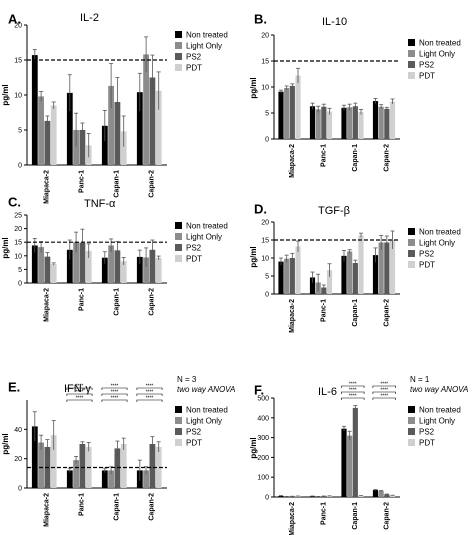 The height and width of the screenshot is (535, 474). What do you see at coordinates (100, 204) in the screenshot?
I see `panel-3-title: TNF-α` at bounding box center [100, 204].